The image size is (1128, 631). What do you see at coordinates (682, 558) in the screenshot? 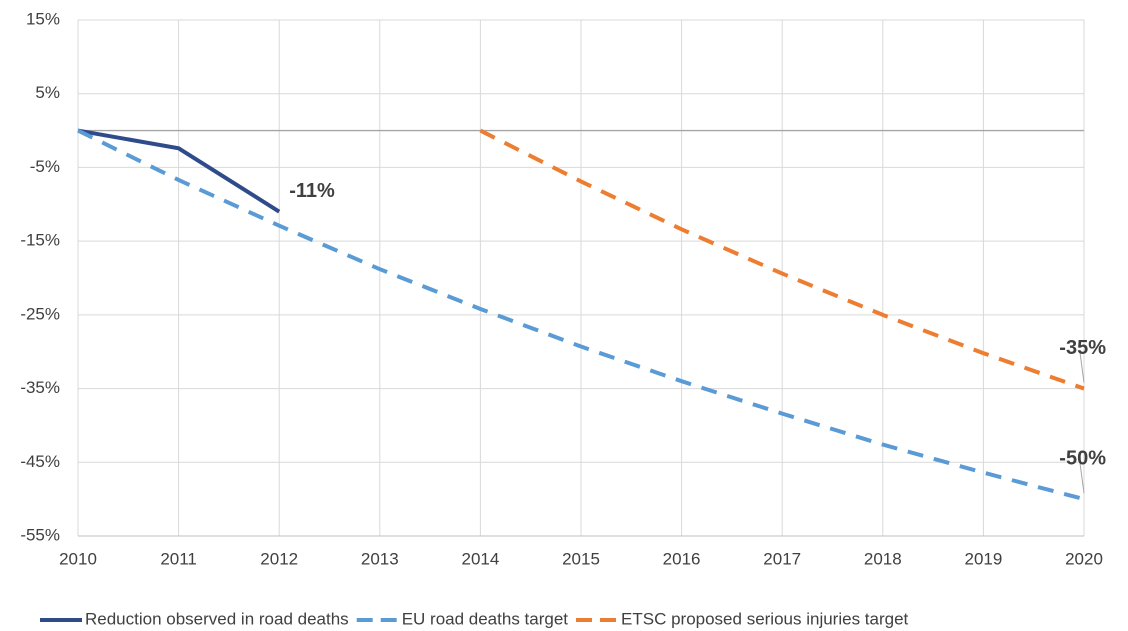
I see `x-tick-label: 2016` at bounding box center [682, 558].